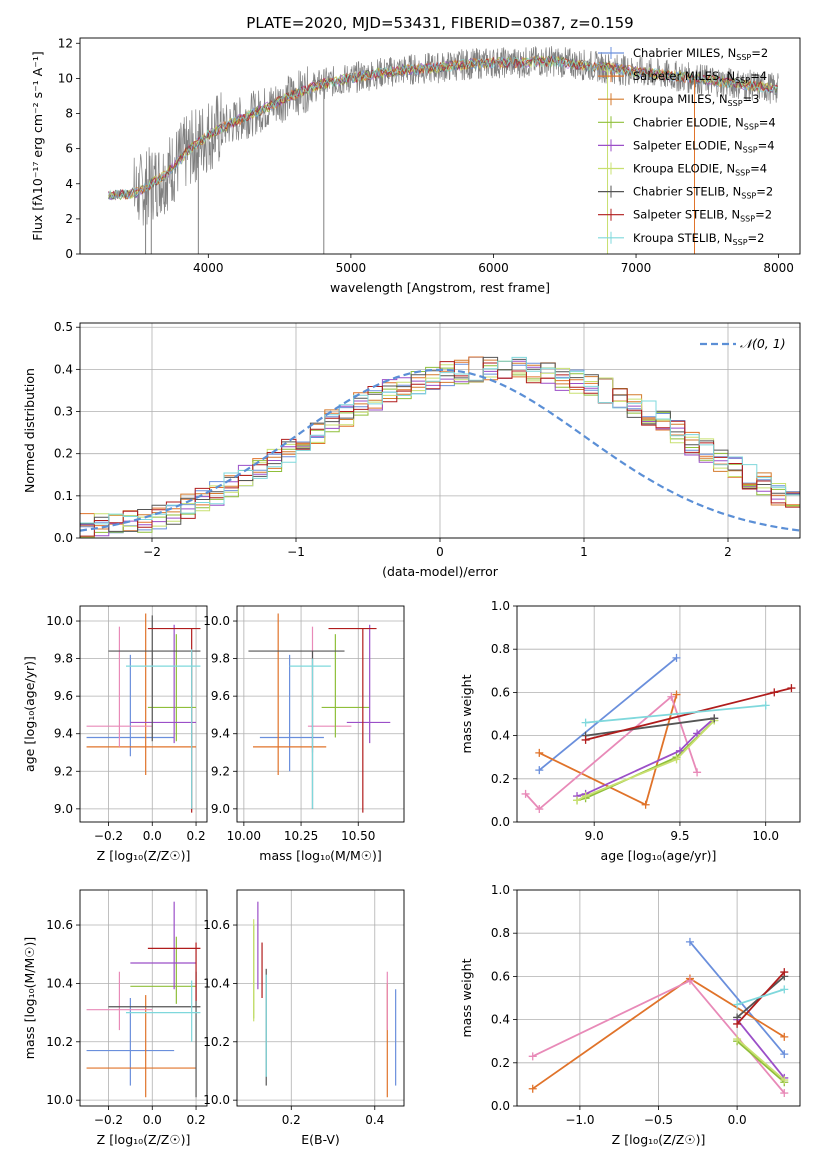  What do you see at coordinates (440, 287) in the screenshot?
I see `x-axis-label: wavelength [Angstrom, rest frame]` at bounding box center [440, 287].